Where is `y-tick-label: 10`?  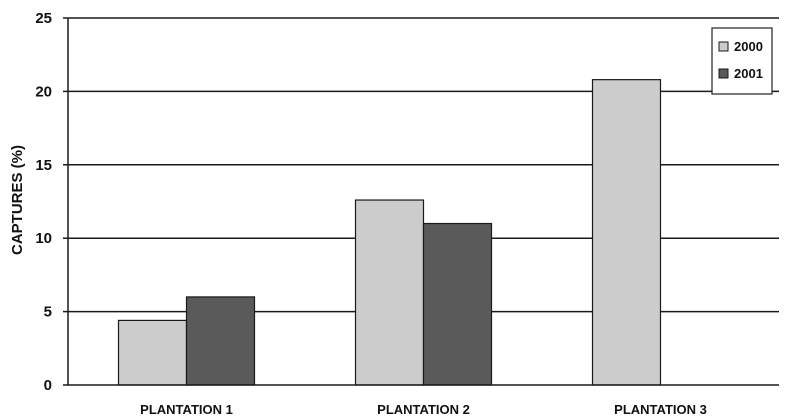 y-tick-label: 10 is located at coordinates (43, 238).